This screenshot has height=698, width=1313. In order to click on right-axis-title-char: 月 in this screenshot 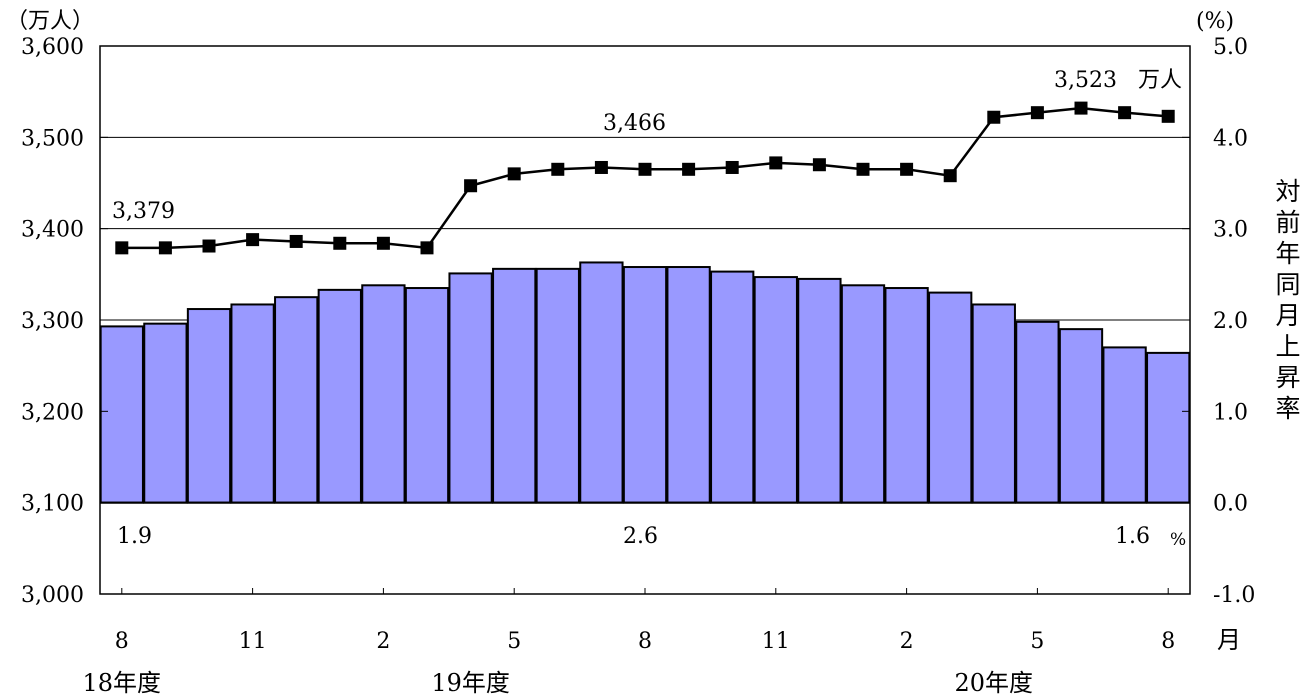, I will do `click(1287, 315)`.